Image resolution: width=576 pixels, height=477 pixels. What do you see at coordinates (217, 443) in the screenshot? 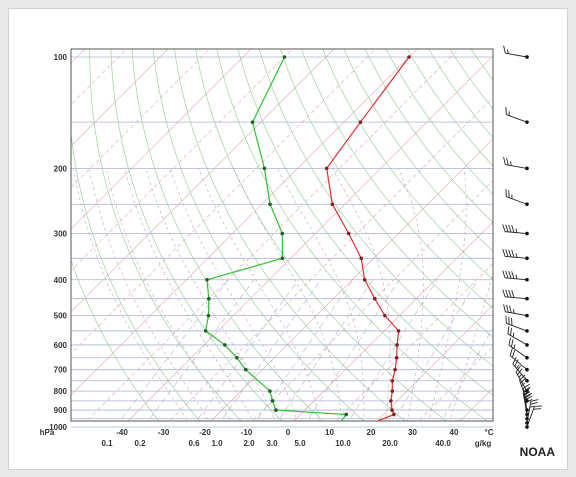
I see `mixing-ratio-tick-label: 1.0` at bounding box center [217, 443].